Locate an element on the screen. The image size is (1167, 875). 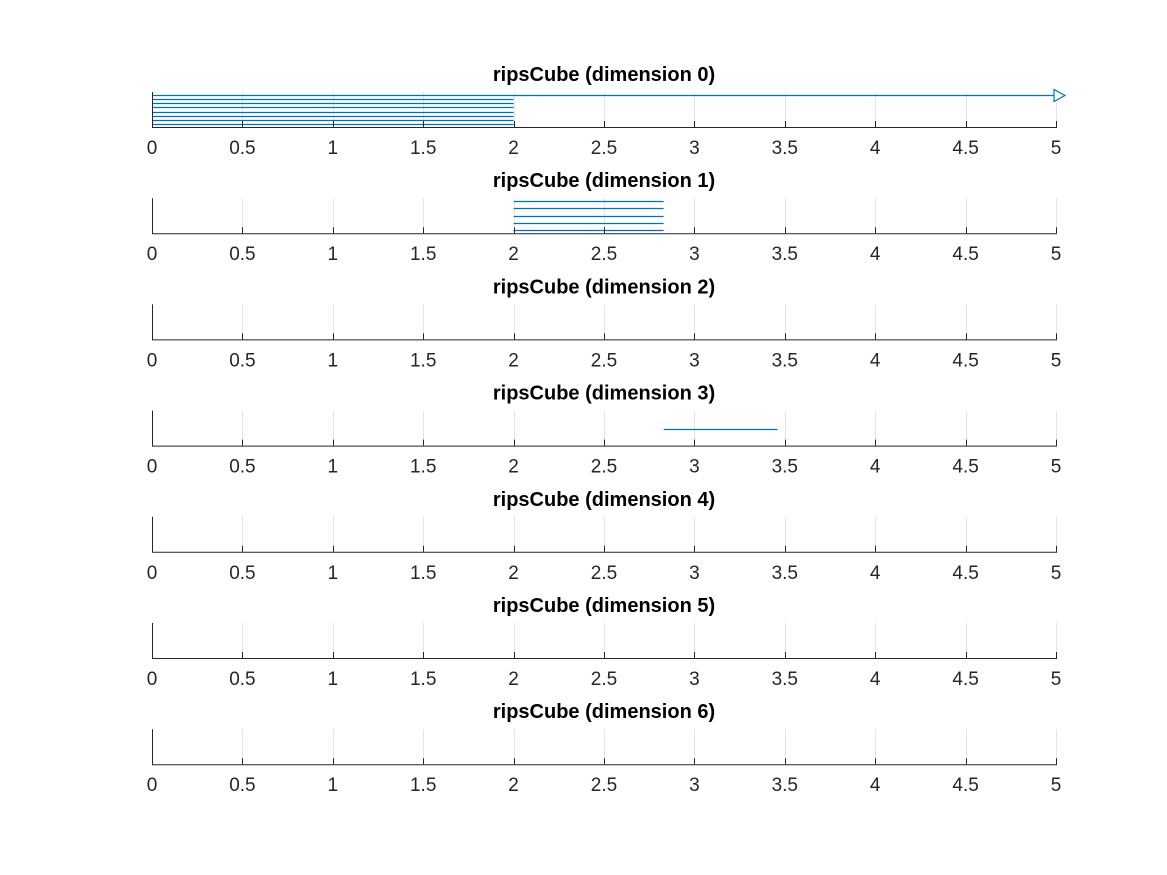
panel-title: ripsCube (dimension 3) is located at coordinates (604, 394).